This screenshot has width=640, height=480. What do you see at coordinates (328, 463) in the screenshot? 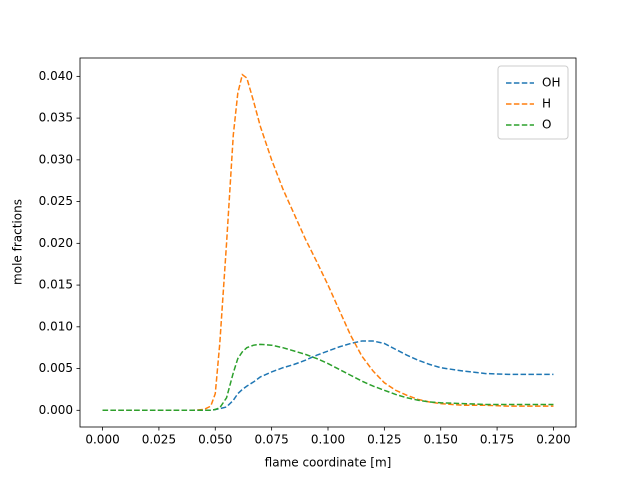
I see `x-axis-label: flame coordinate [m]` at bounding box center [328, 463].